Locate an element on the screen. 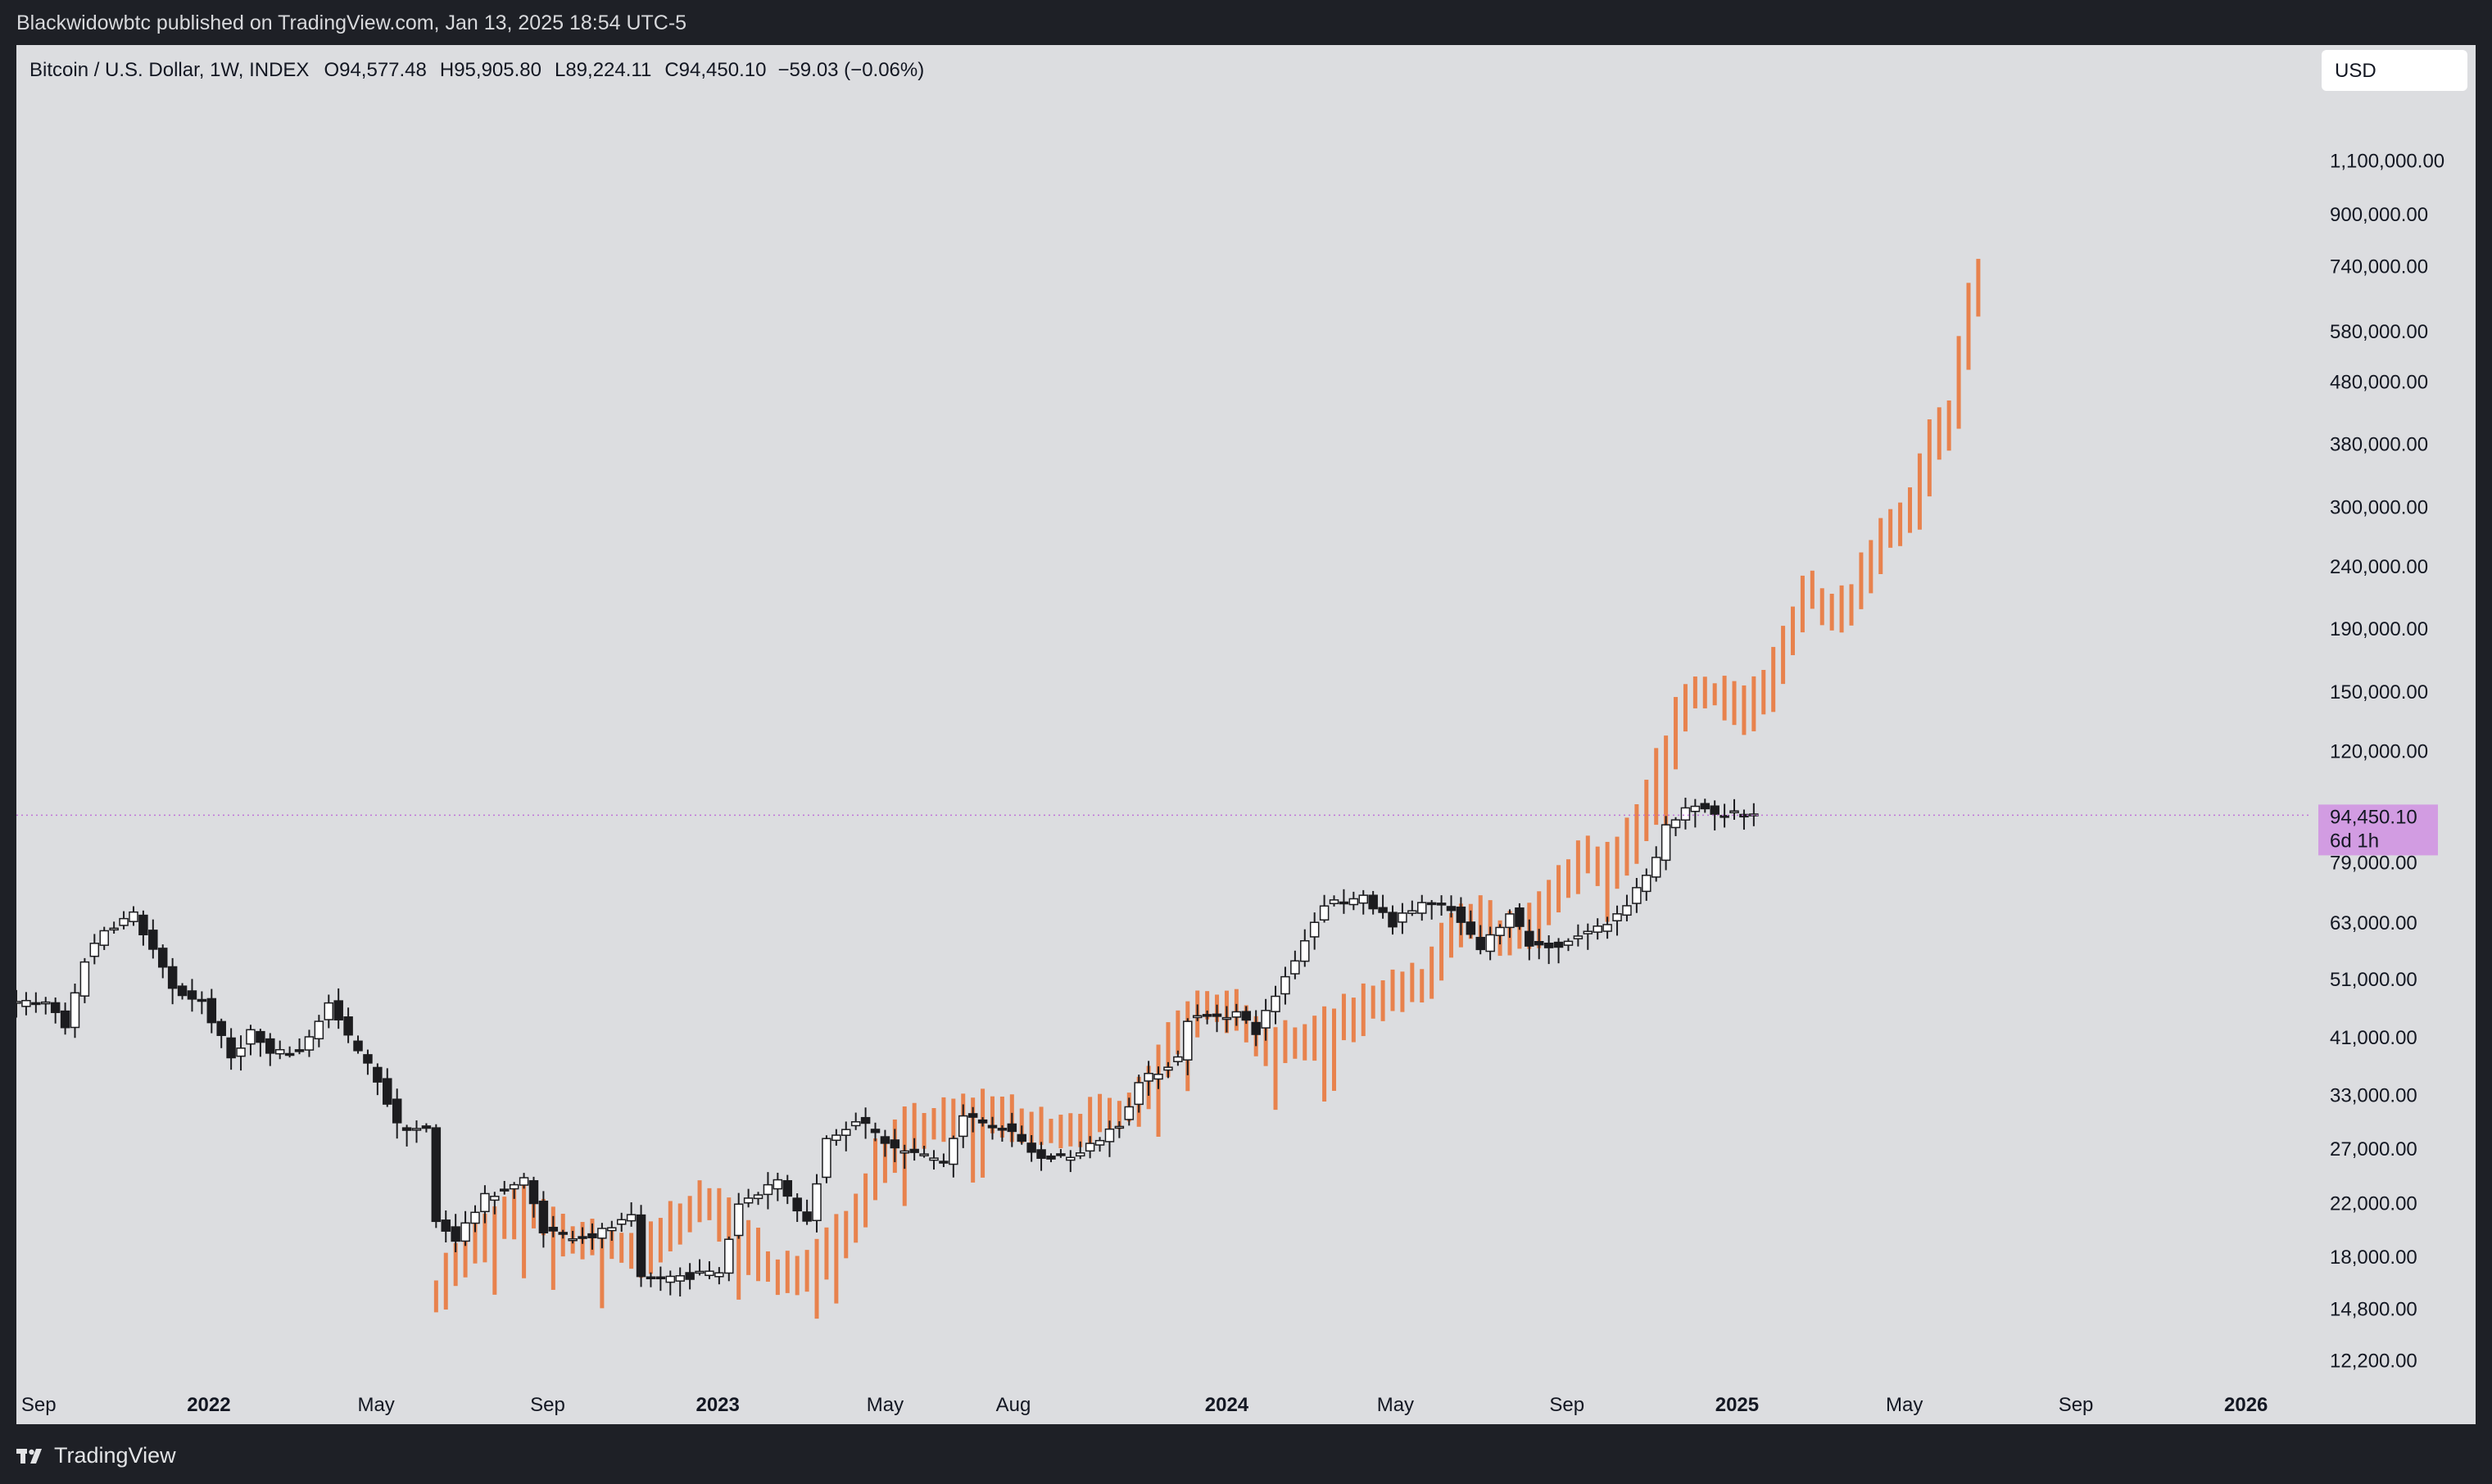  tradingview-logo: TradingView is located at coordinates (96, 1455).